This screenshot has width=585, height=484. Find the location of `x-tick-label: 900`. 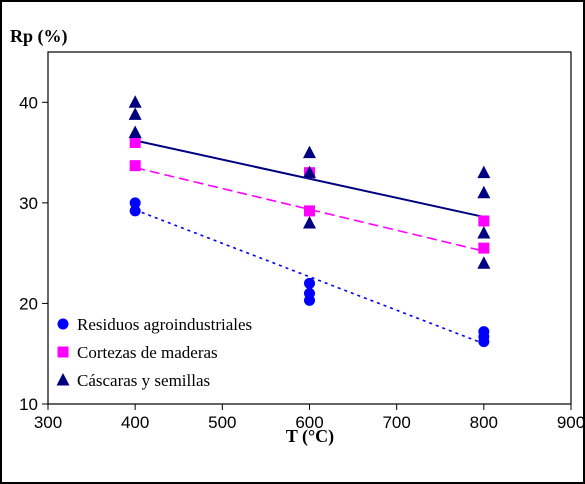

x-tick-label: 900 is located at coordinates (571, 422).